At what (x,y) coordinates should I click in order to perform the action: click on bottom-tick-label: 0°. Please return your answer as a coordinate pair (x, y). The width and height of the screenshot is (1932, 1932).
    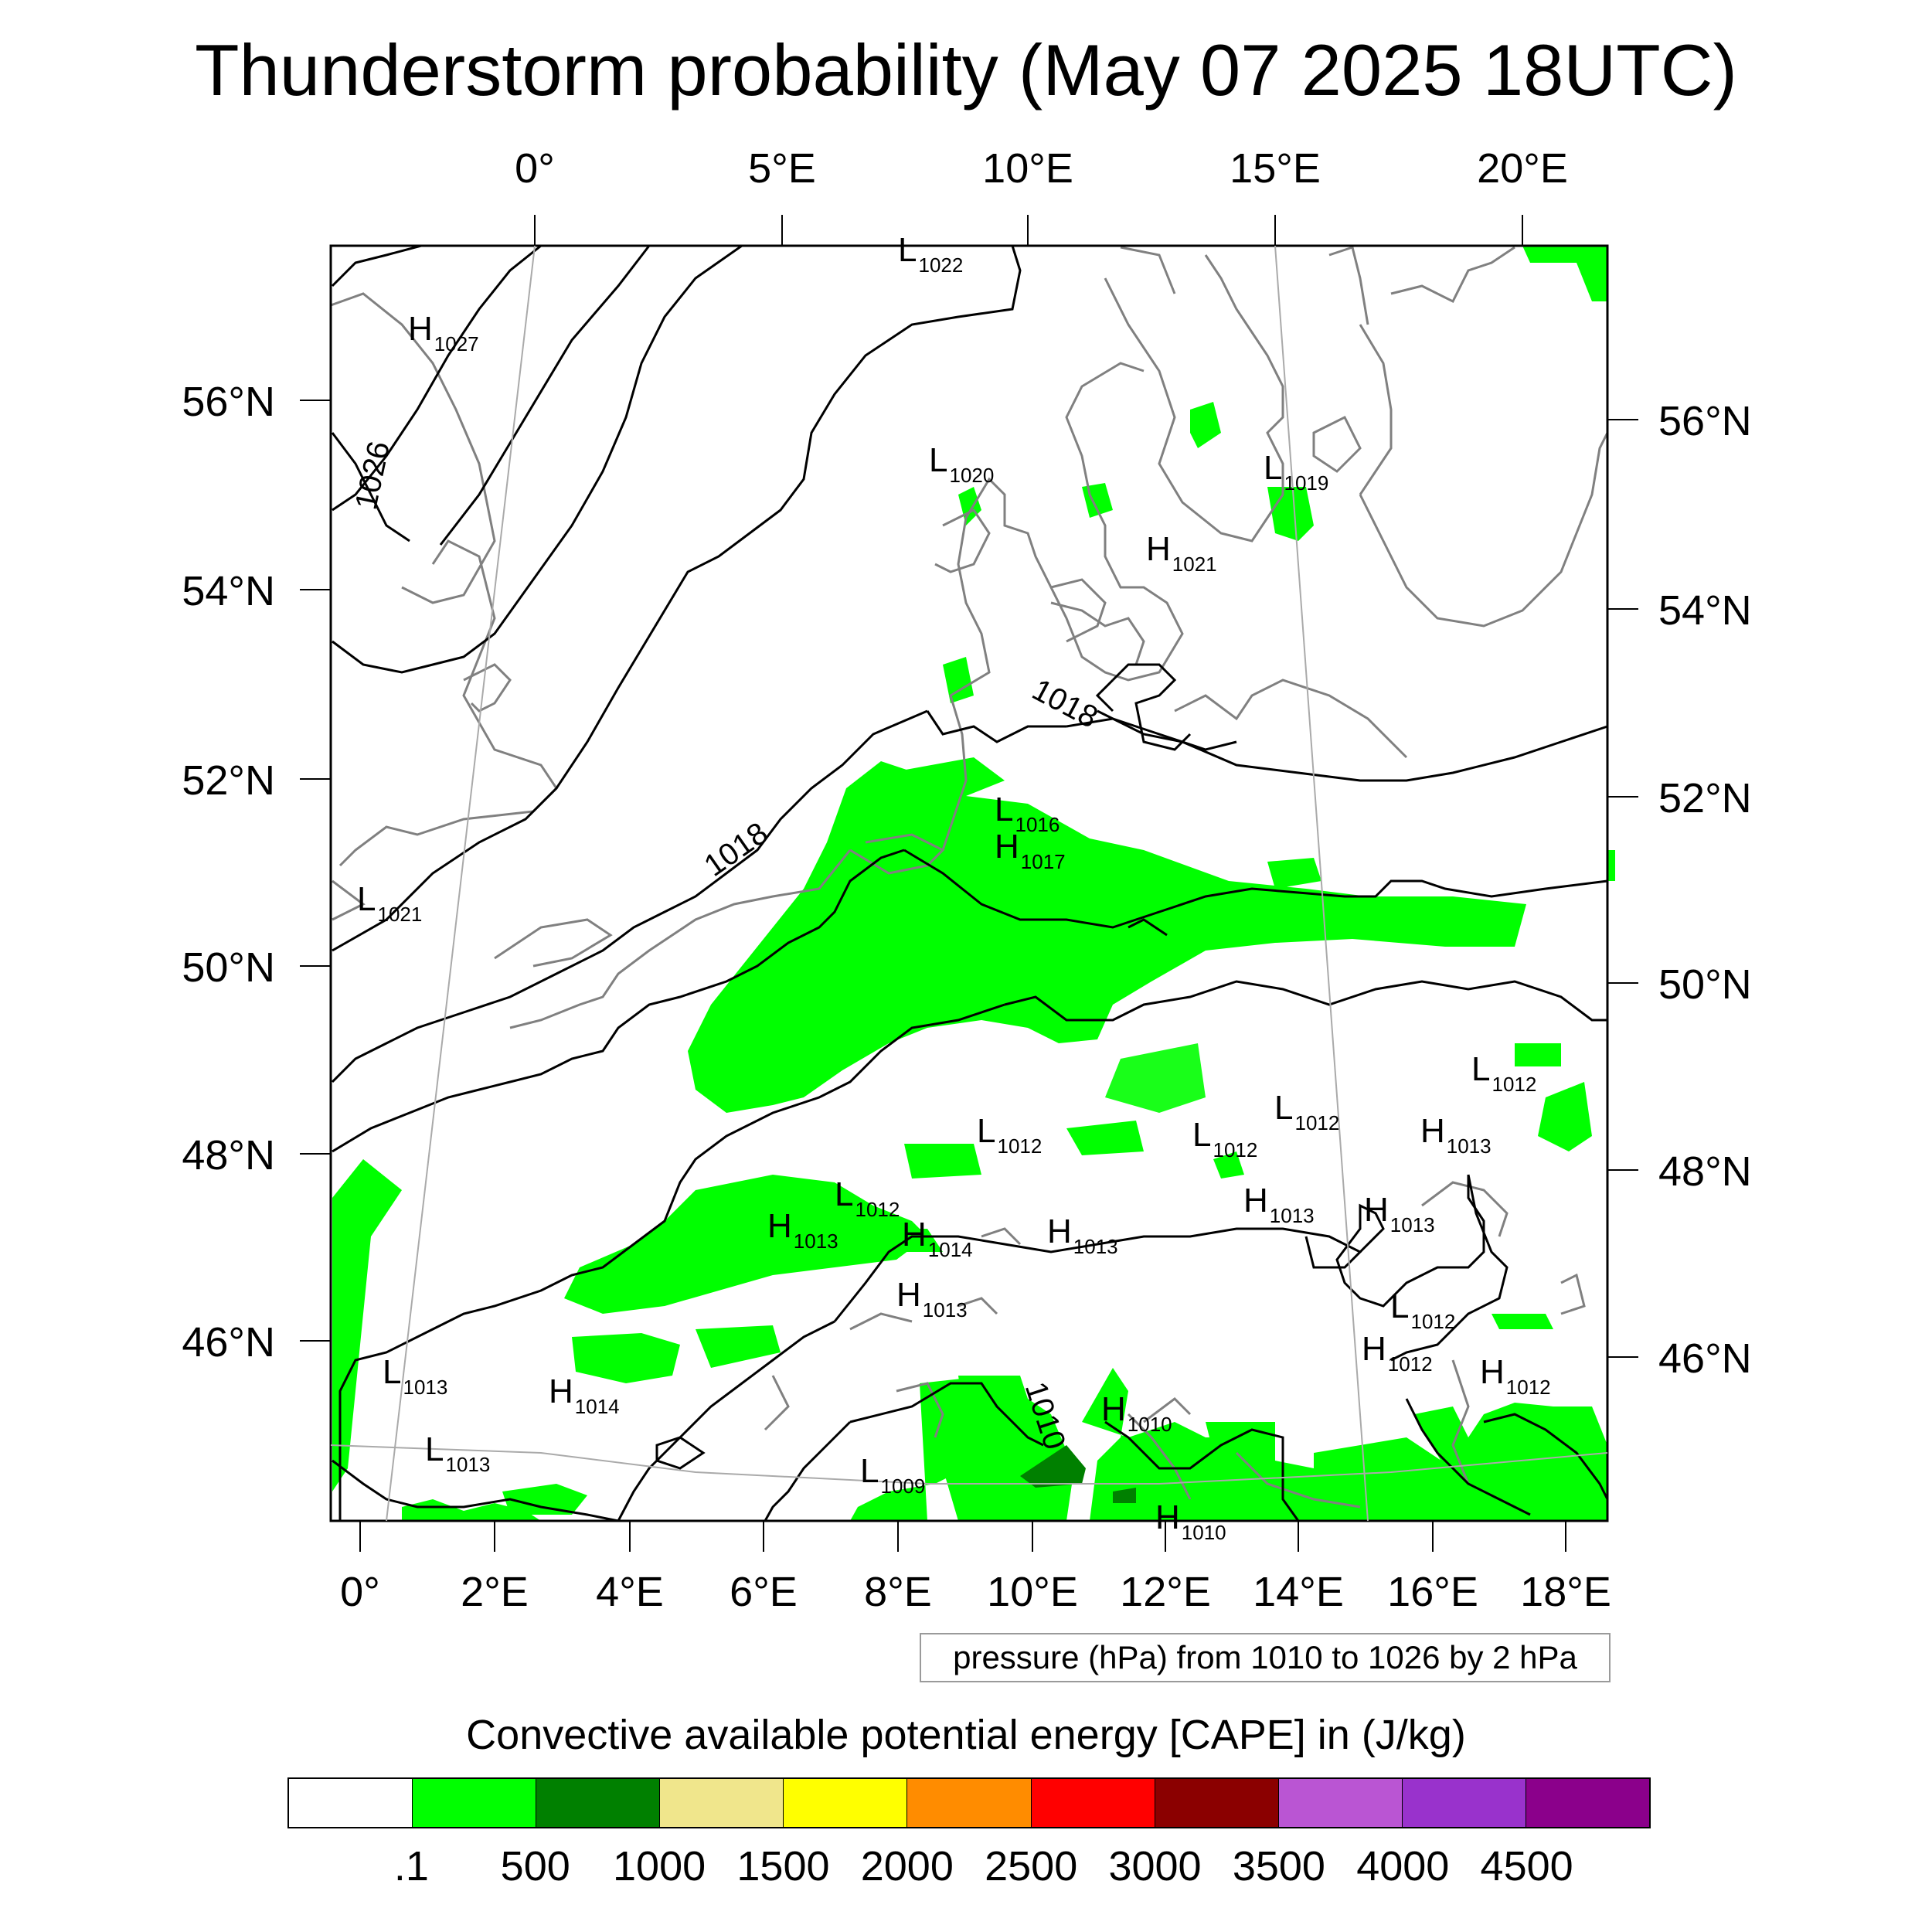
    Looking at the image, I should click on (360, 1592).